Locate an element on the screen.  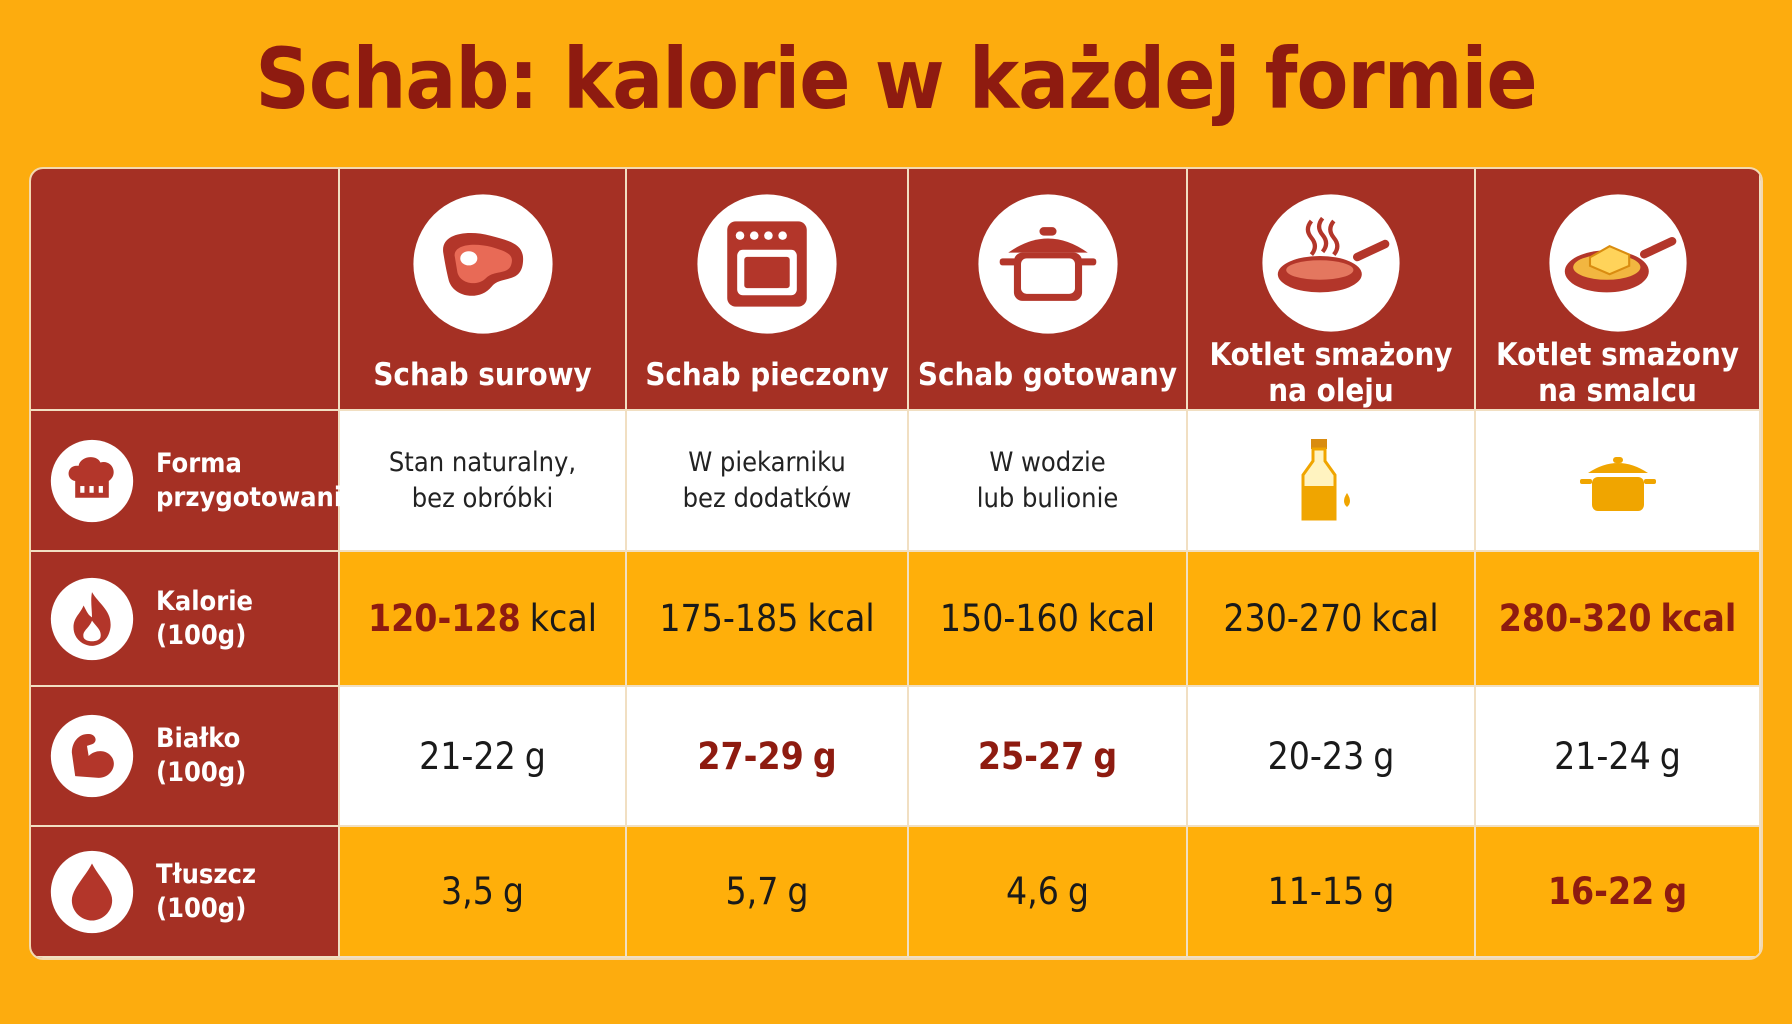
row-label-line: Białko is located at coordinates (198, 738).